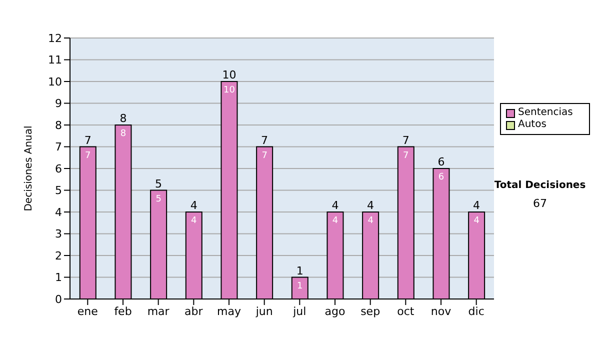  Describe the element at coordinates (29, 169) in the screenshot. I see `y-axis-title: Decisiones Anual` at that location.